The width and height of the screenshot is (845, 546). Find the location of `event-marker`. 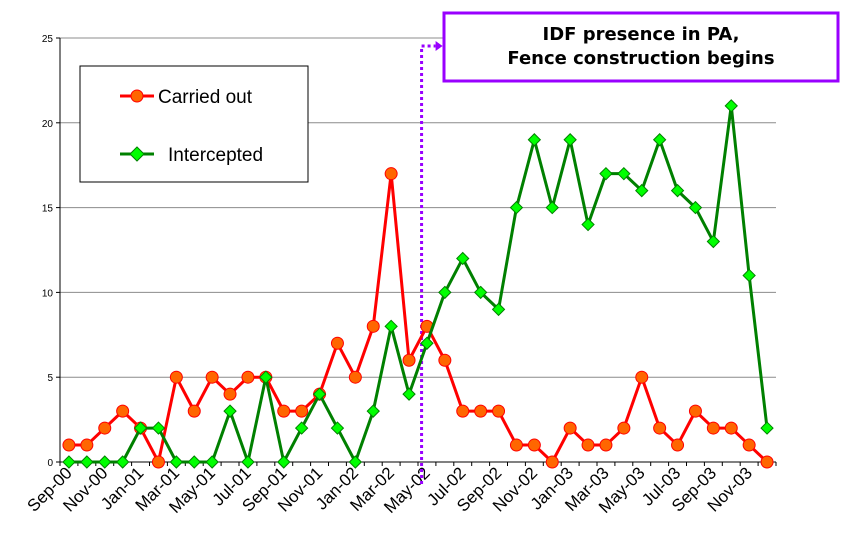

event-marker is located at coordinates (431, 262).